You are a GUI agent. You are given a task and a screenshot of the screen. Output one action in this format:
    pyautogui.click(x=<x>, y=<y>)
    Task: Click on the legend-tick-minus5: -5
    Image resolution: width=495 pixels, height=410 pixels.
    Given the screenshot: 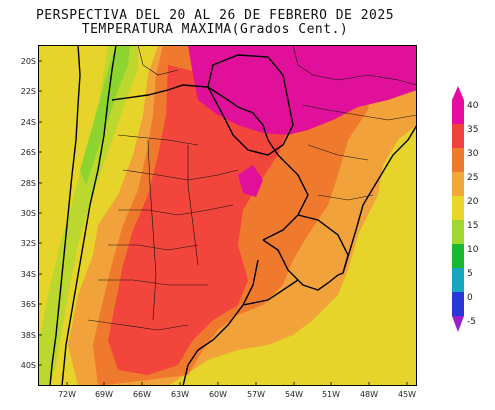 What is the action you would take?
    pyautogui.click(x=471, y=322)
    